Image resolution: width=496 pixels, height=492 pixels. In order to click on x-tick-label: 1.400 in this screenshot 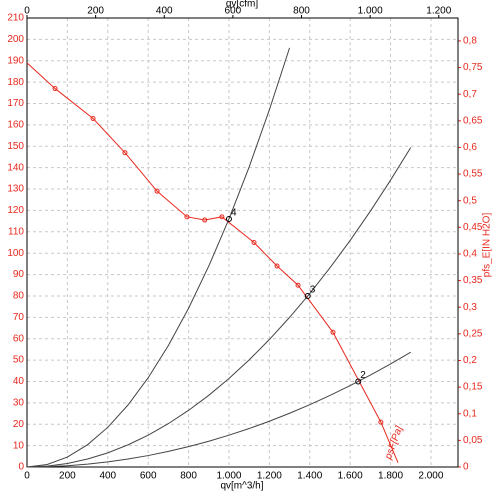, I will do `click(309, 476)`.